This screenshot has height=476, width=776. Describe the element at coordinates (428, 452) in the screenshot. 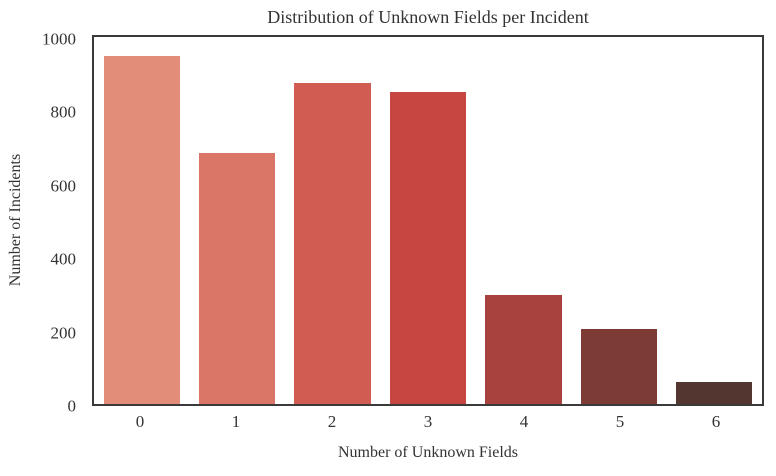

I see `x-axis-label: Number of Unknown Fields` at that location.